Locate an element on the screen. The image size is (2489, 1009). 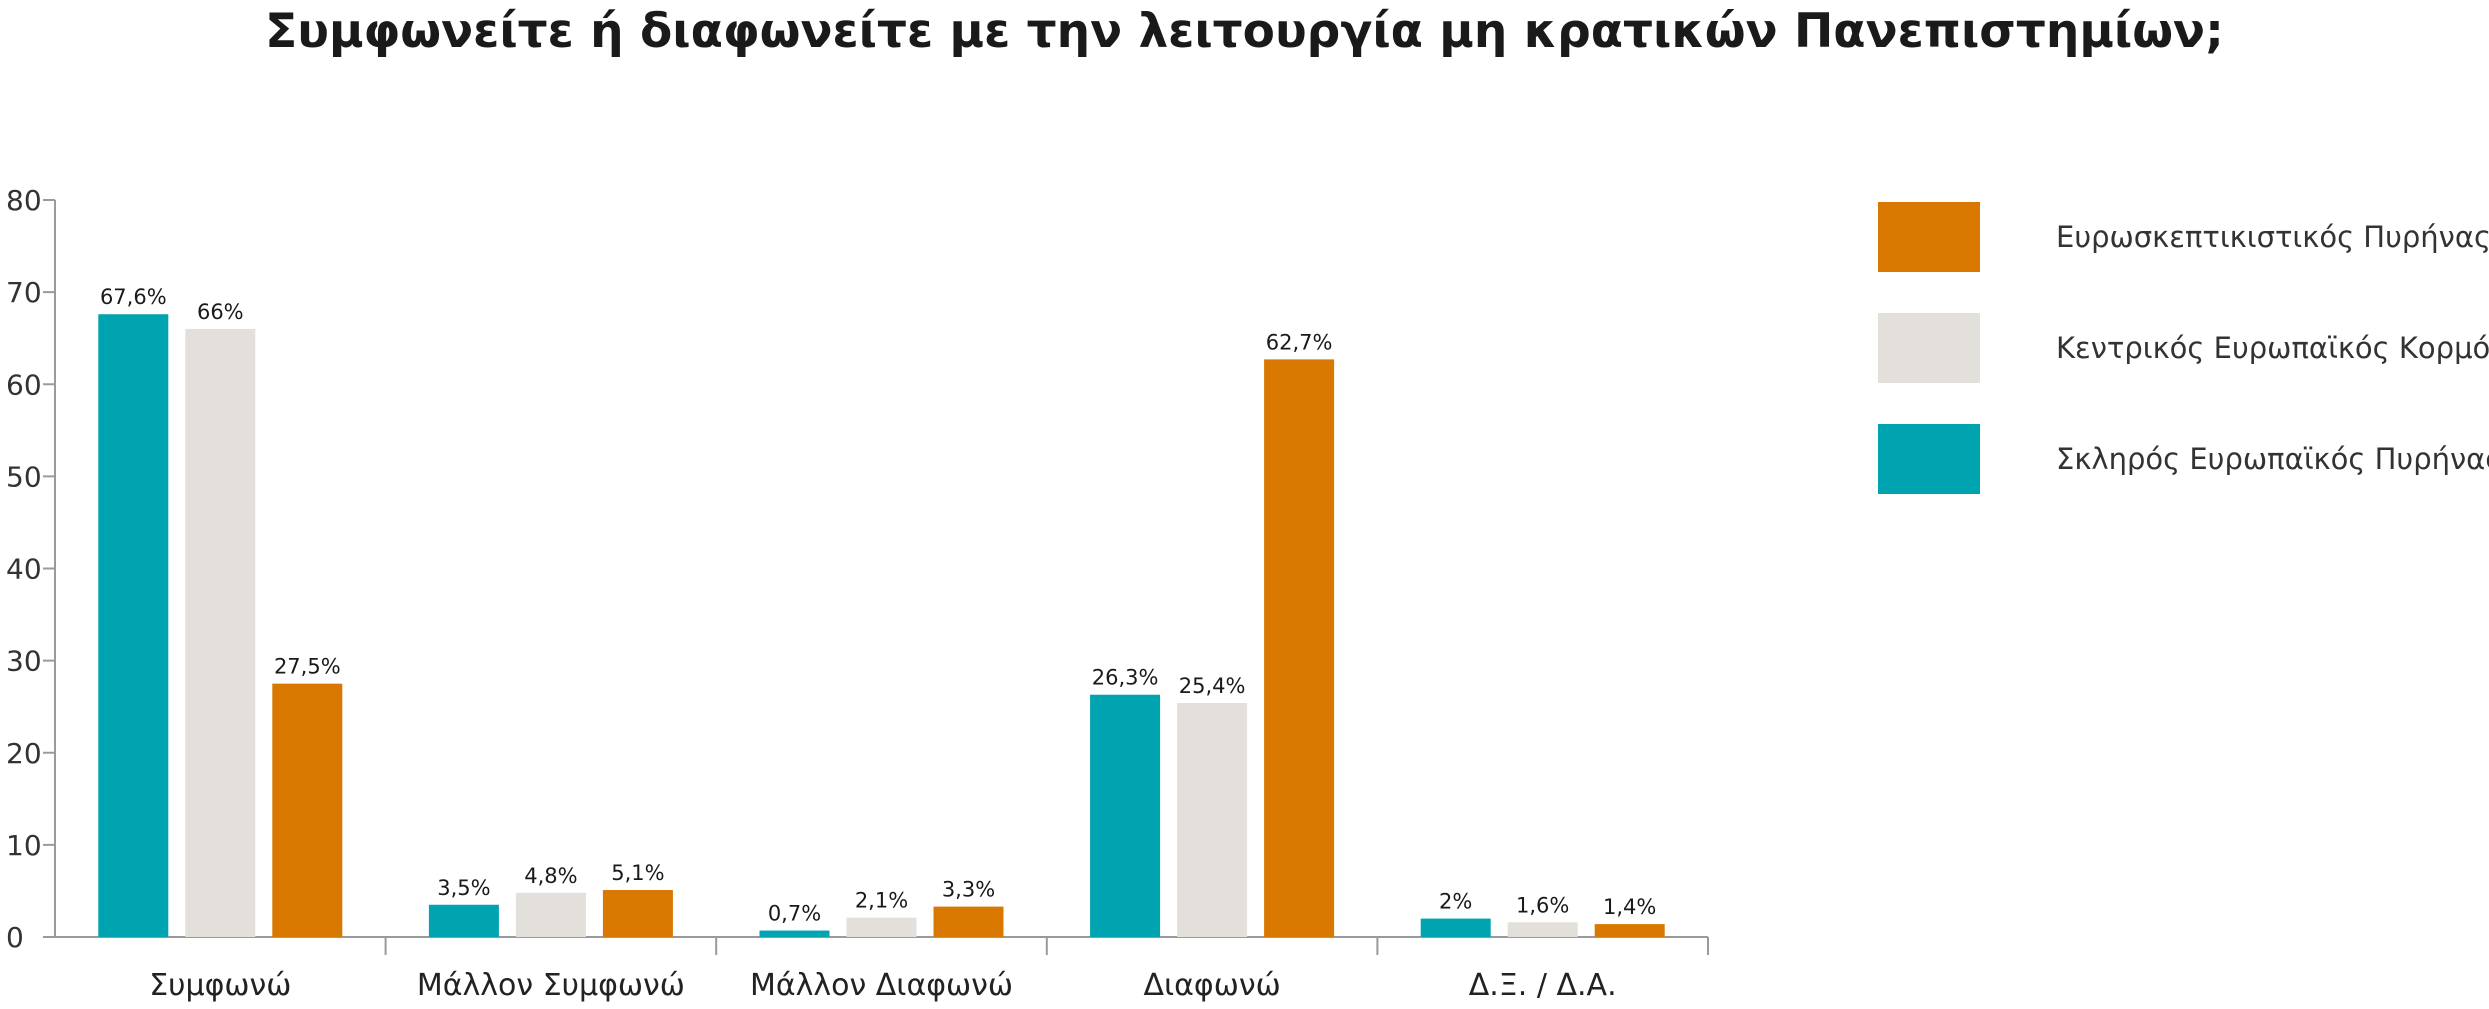
data-label: 26,3% is located at coordinates (1125, 678).